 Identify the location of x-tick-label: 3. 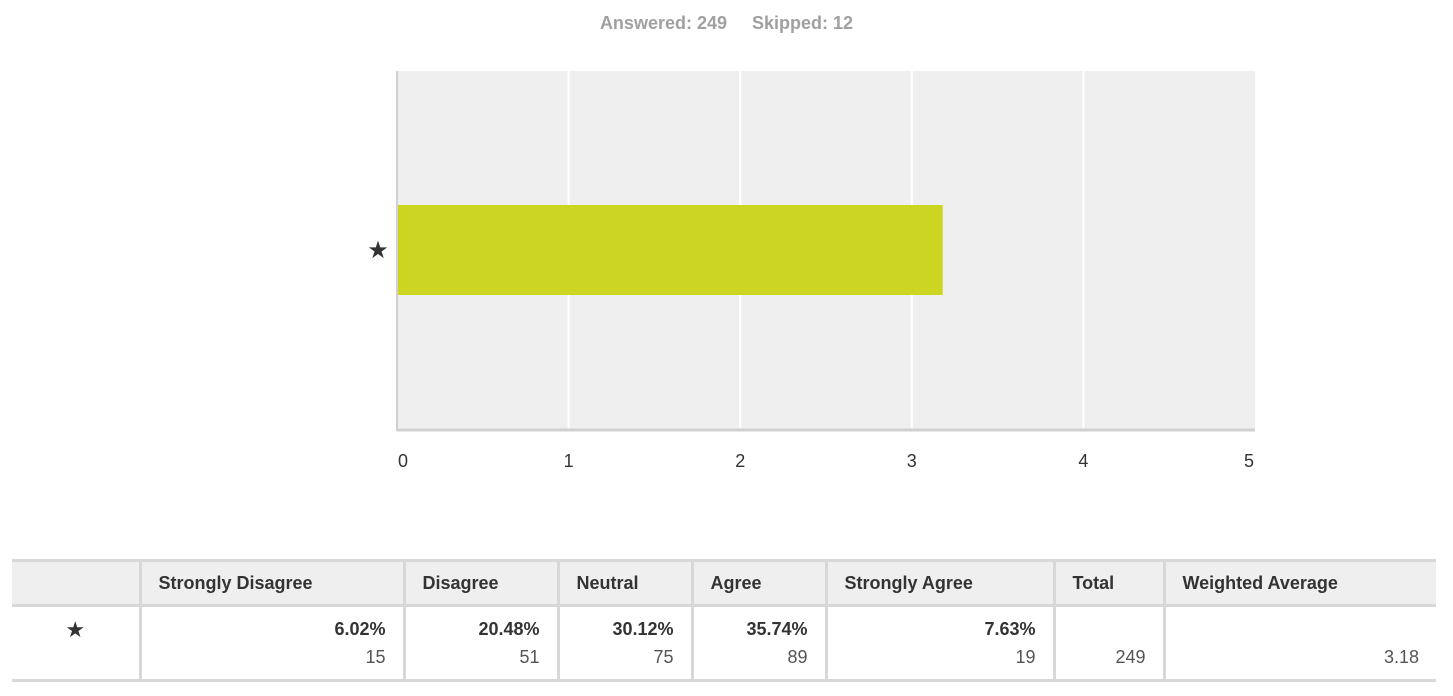
(912, 461).